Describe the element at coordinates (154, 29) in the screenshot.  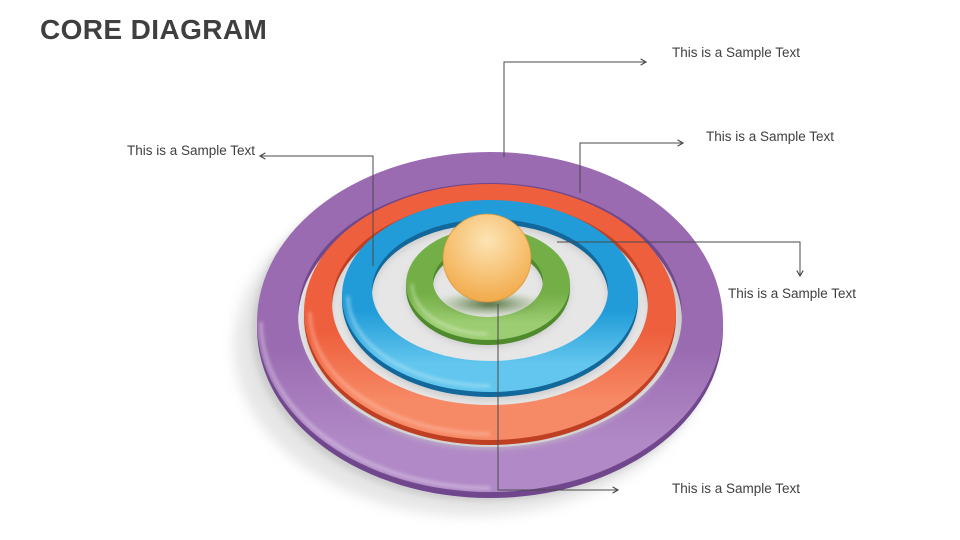
I see `page-title: CORE DIAGRAM` at that location.